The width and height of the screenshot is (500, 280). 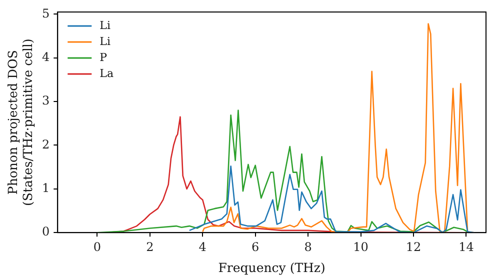 What do you see at coordinates (46, 101) in the screenshot?
I see `y-tick-label: 3` at bounding box center [46, 101].